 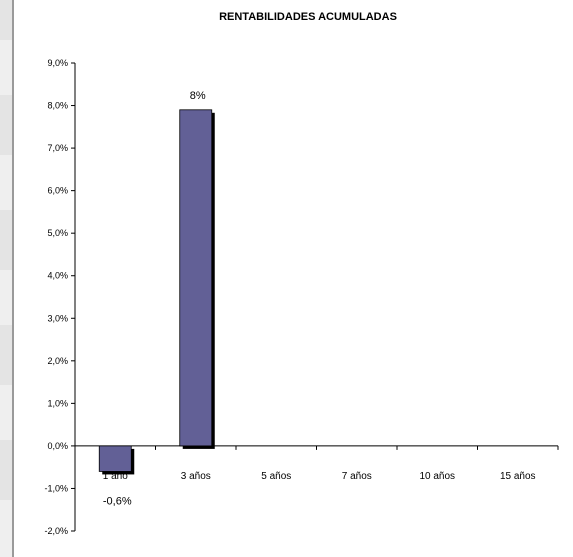 What do you see at coordinates (57, 446) in the screenshot?
I see `y-tick-label: 0,0%` at bounding box center [57, 446].